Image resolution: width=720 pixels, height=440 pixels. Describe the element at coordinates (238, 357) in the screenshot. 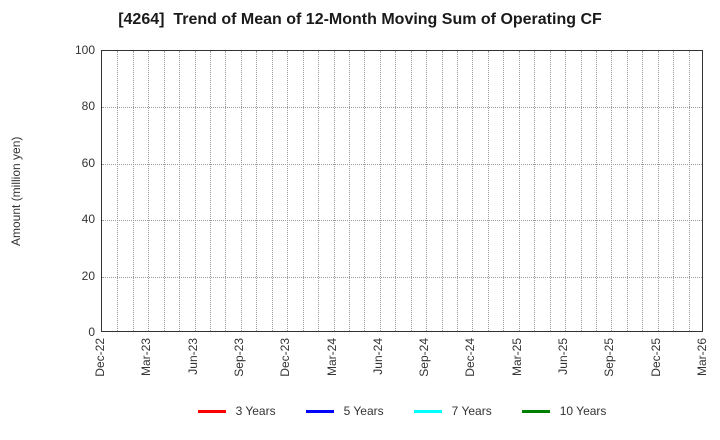

I see `x-tick-label: Sep-23` at that location.